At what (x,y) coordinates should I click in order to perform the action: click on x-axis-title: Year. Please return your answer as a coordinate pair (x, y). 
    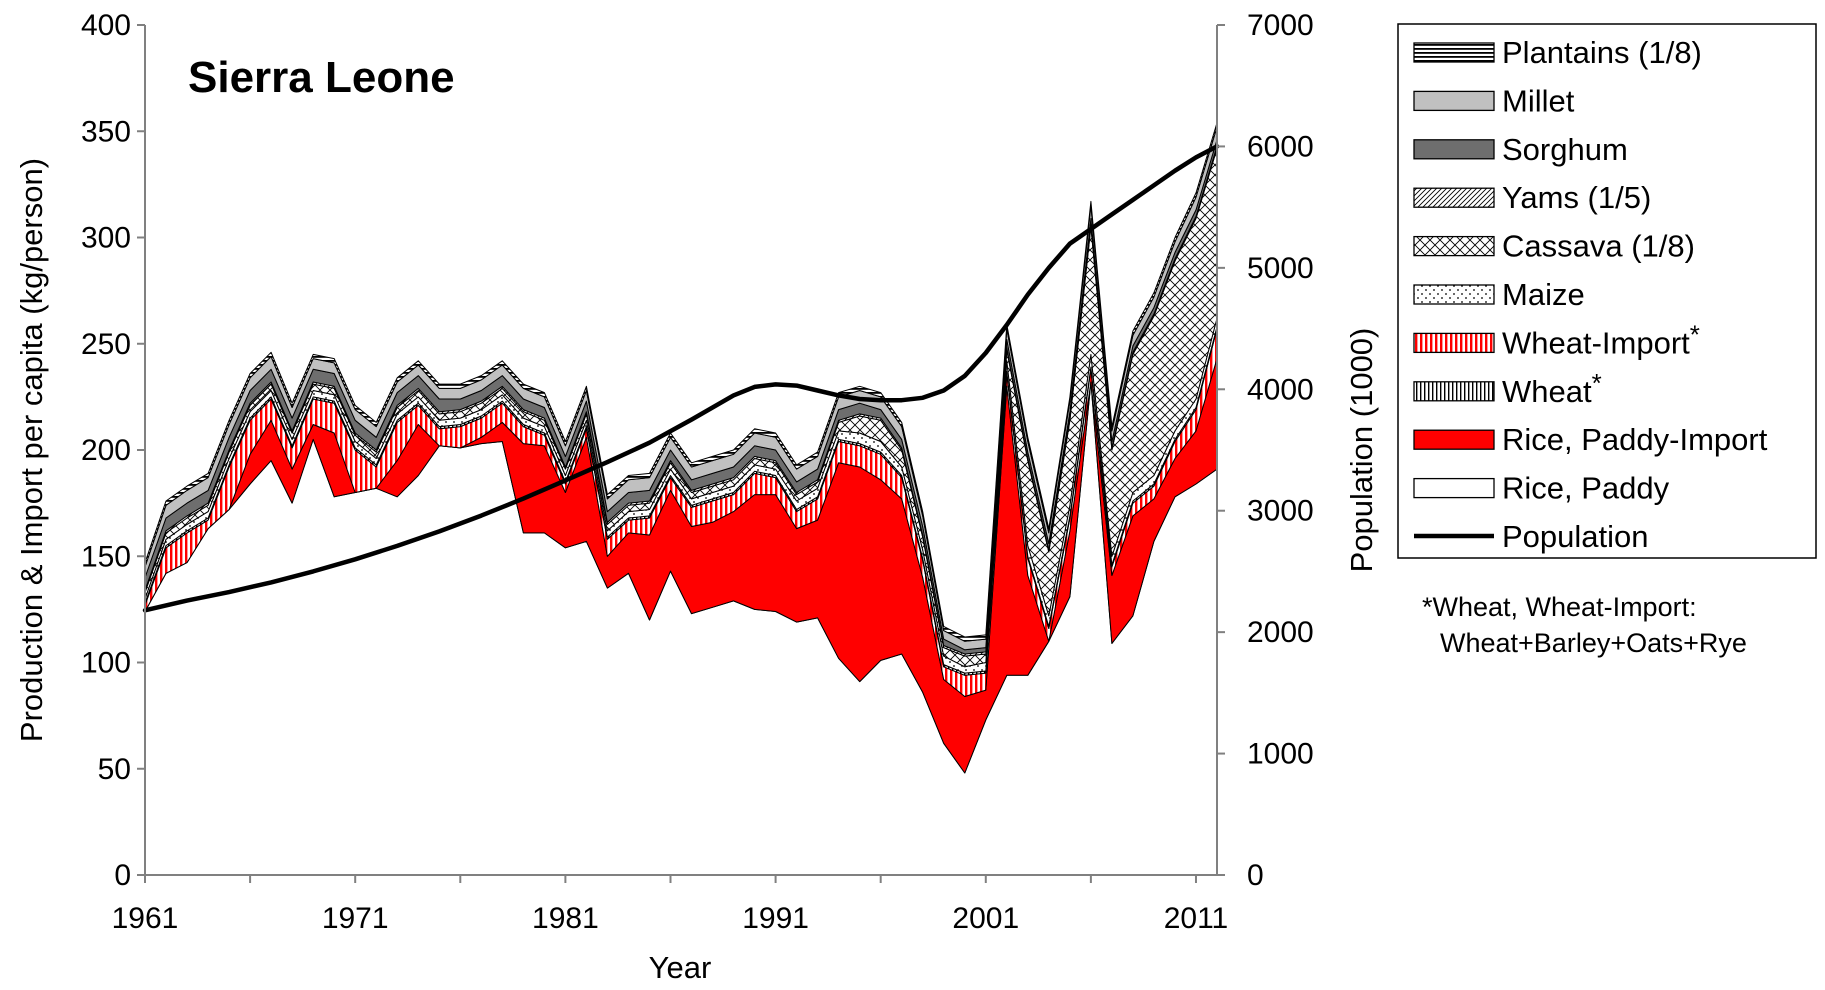
    Looking at the image, I should click on (680, 967).